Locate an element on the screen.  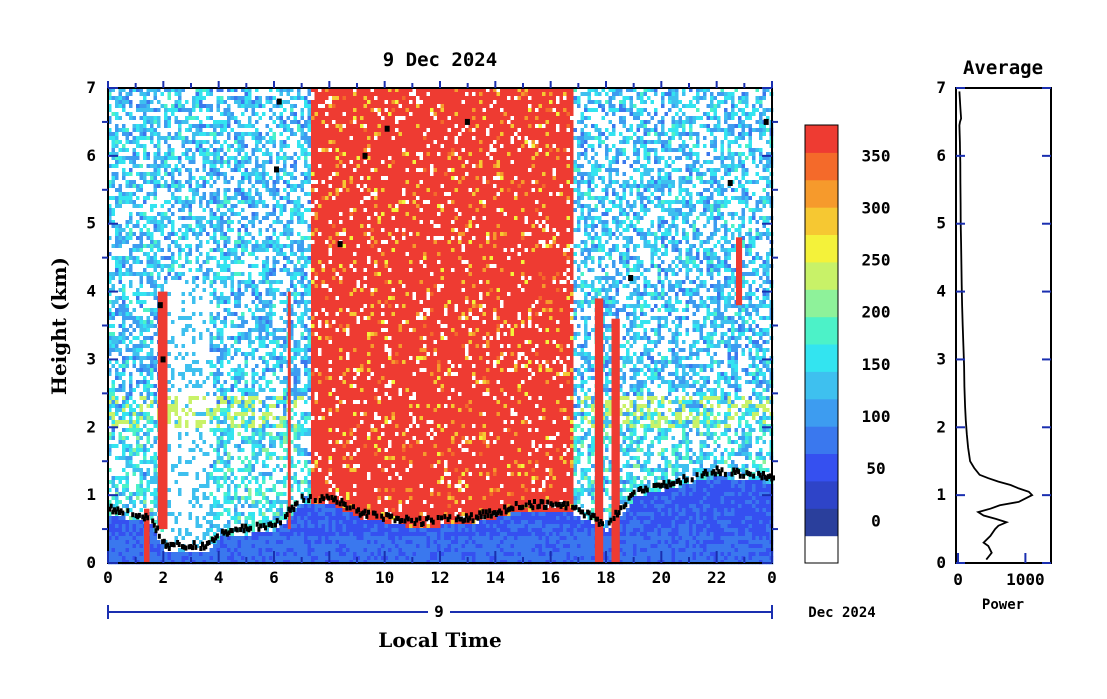
average-y-tick-label: 2 is located at coordinates (941, 426).